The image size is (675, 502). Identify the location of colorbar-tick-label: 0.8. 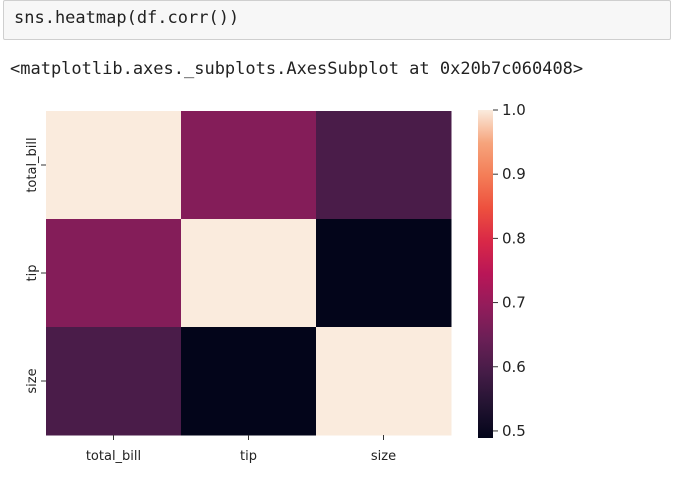
(514, 238).